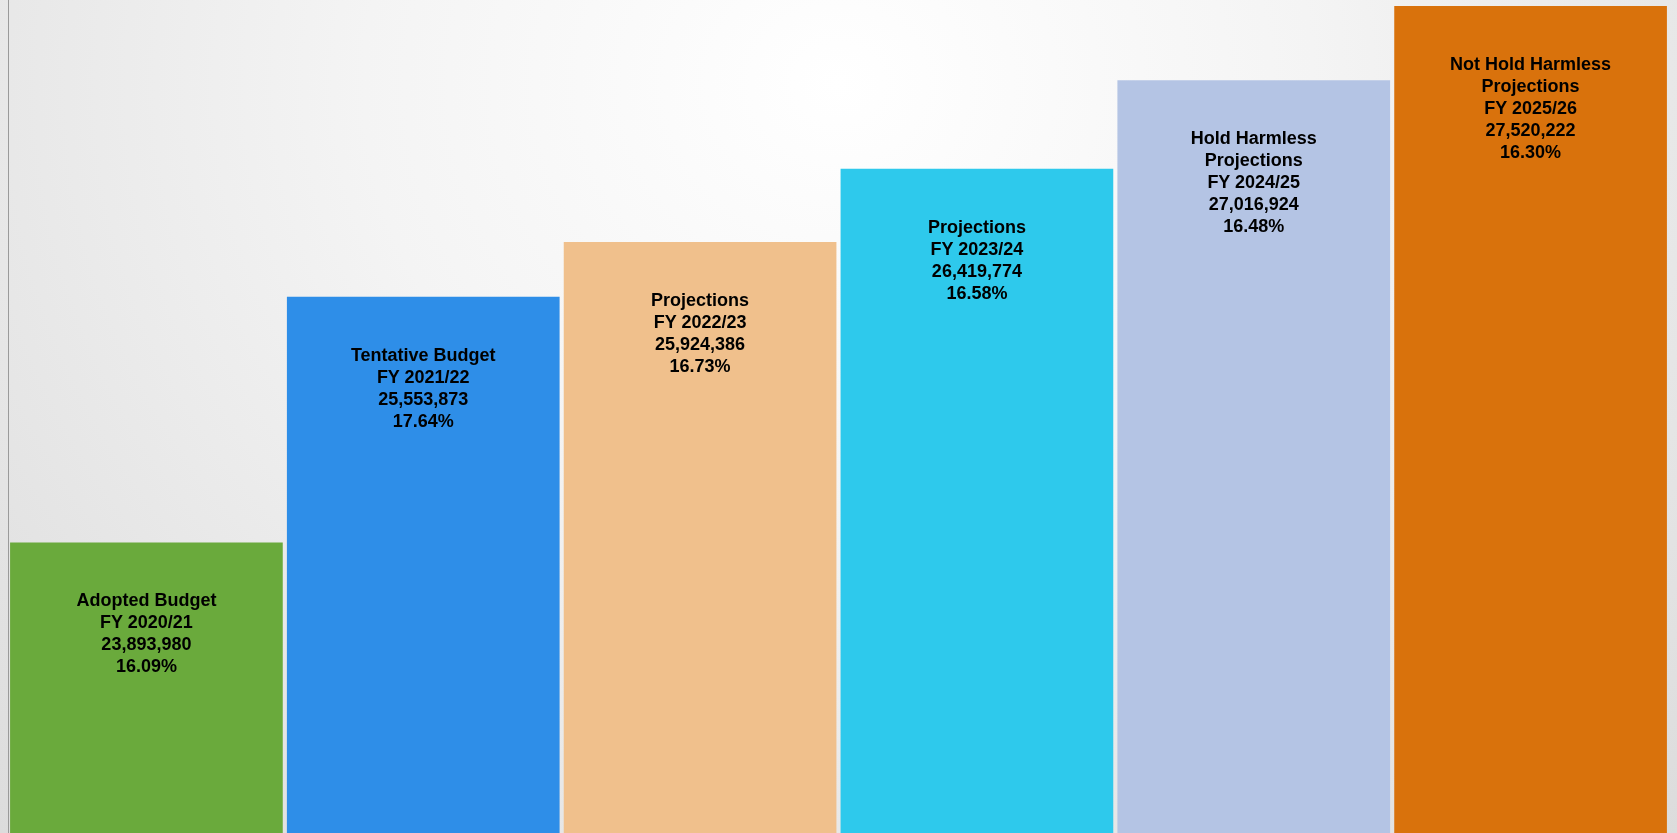  What do you see at coordinates (976, 237) in the screenshot?
I see `x-tick-label: Projections FY 2023/24` at bounding box center [976, 237].